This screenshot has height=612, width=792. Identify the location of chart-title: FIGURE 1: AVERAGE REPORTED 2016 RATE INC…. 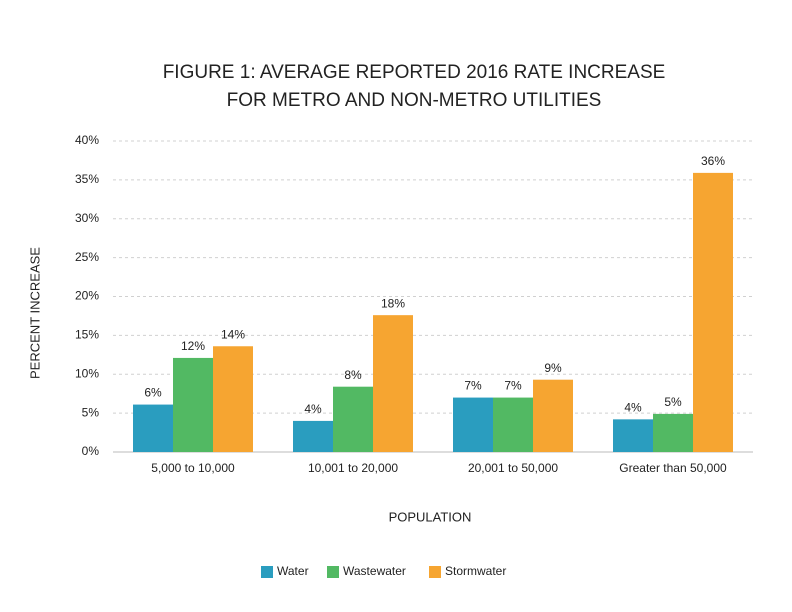
(414, 72).